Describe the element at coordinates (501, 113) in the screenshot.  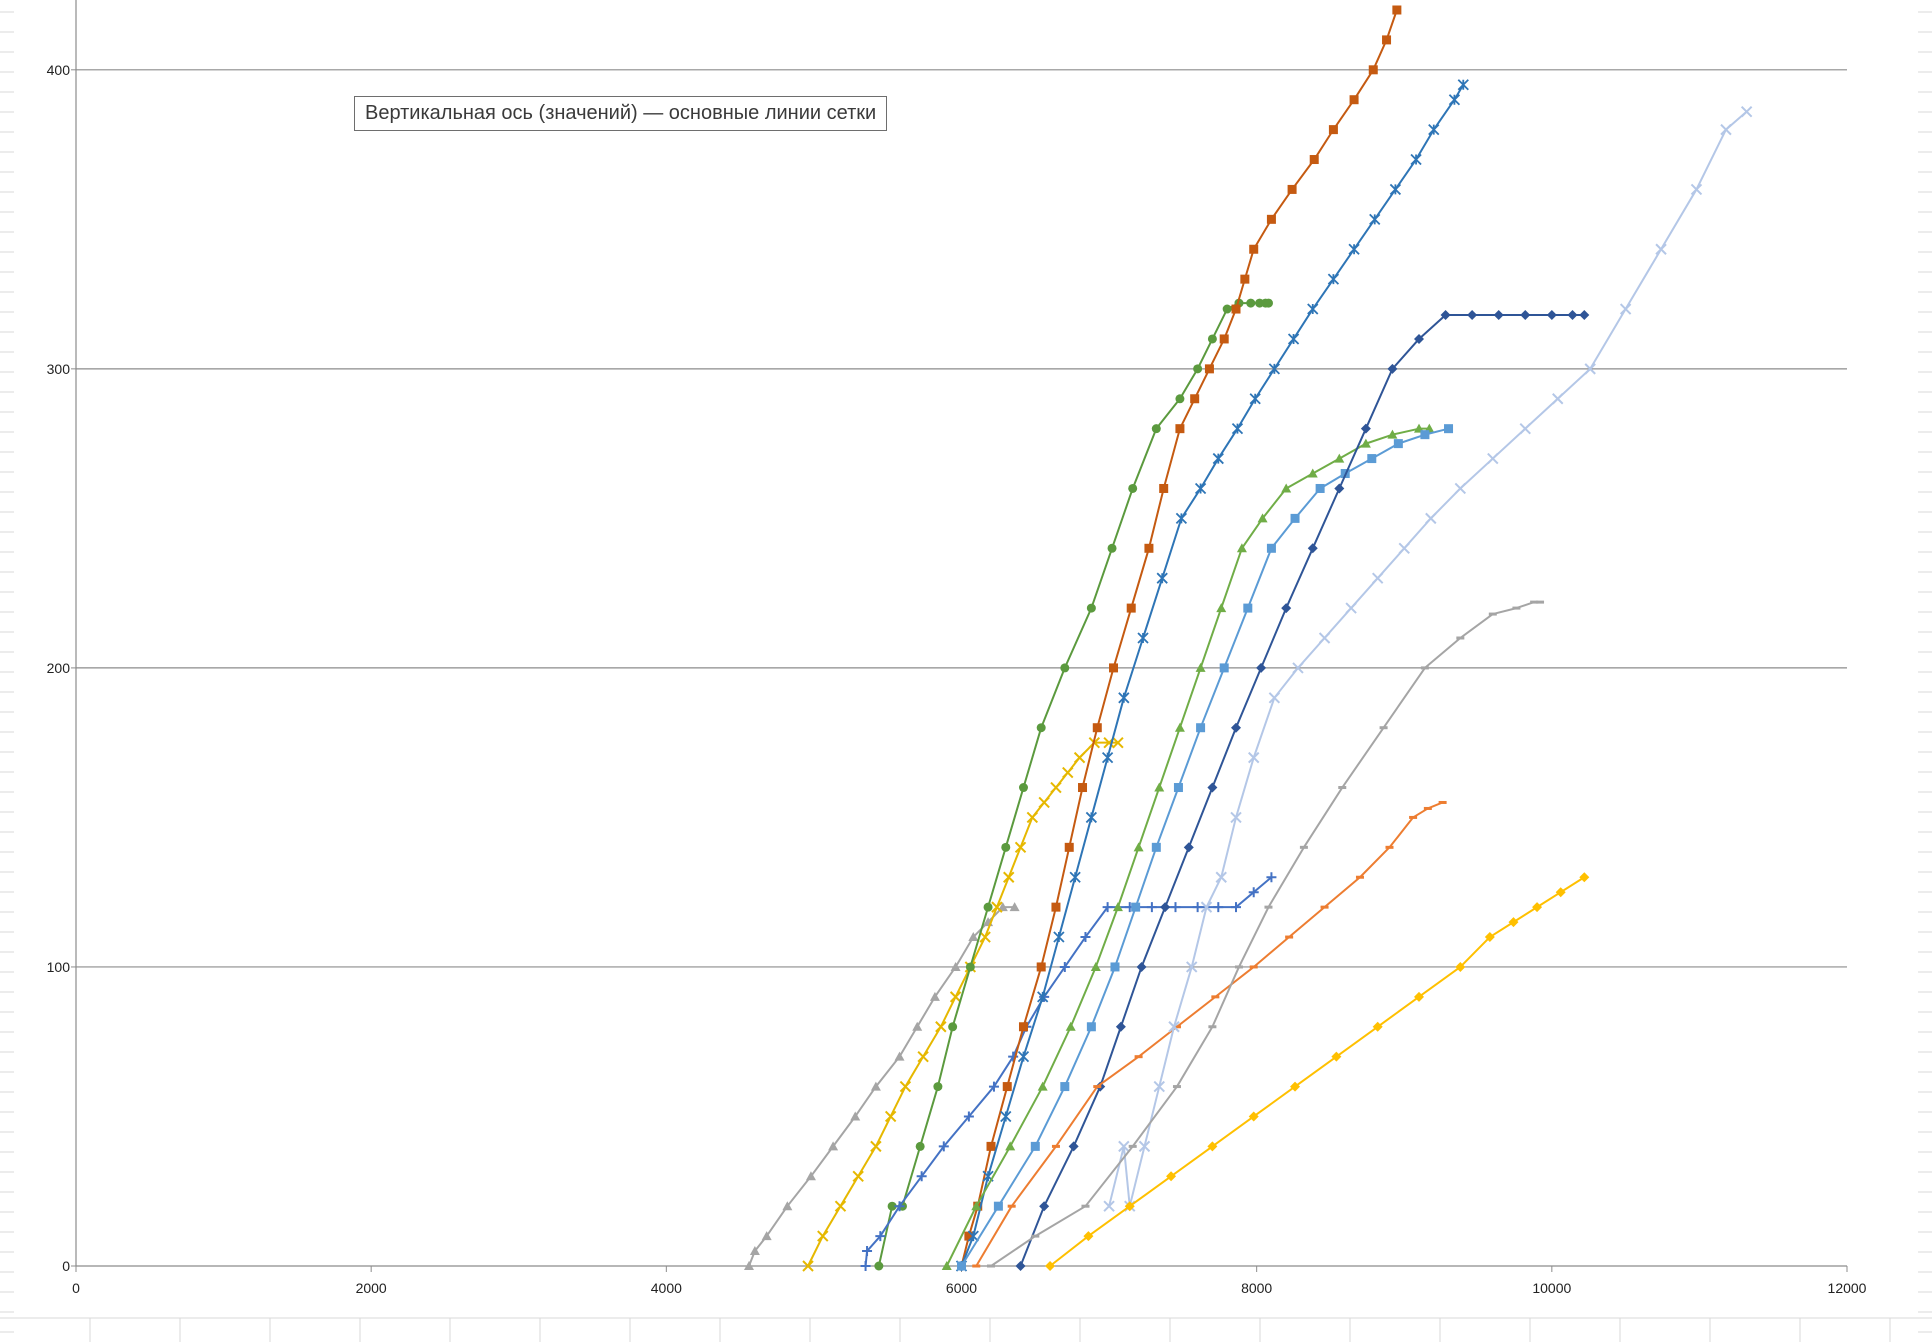
I see `tooltip-axis-name: Вертикальная ось (значений)` at that location.